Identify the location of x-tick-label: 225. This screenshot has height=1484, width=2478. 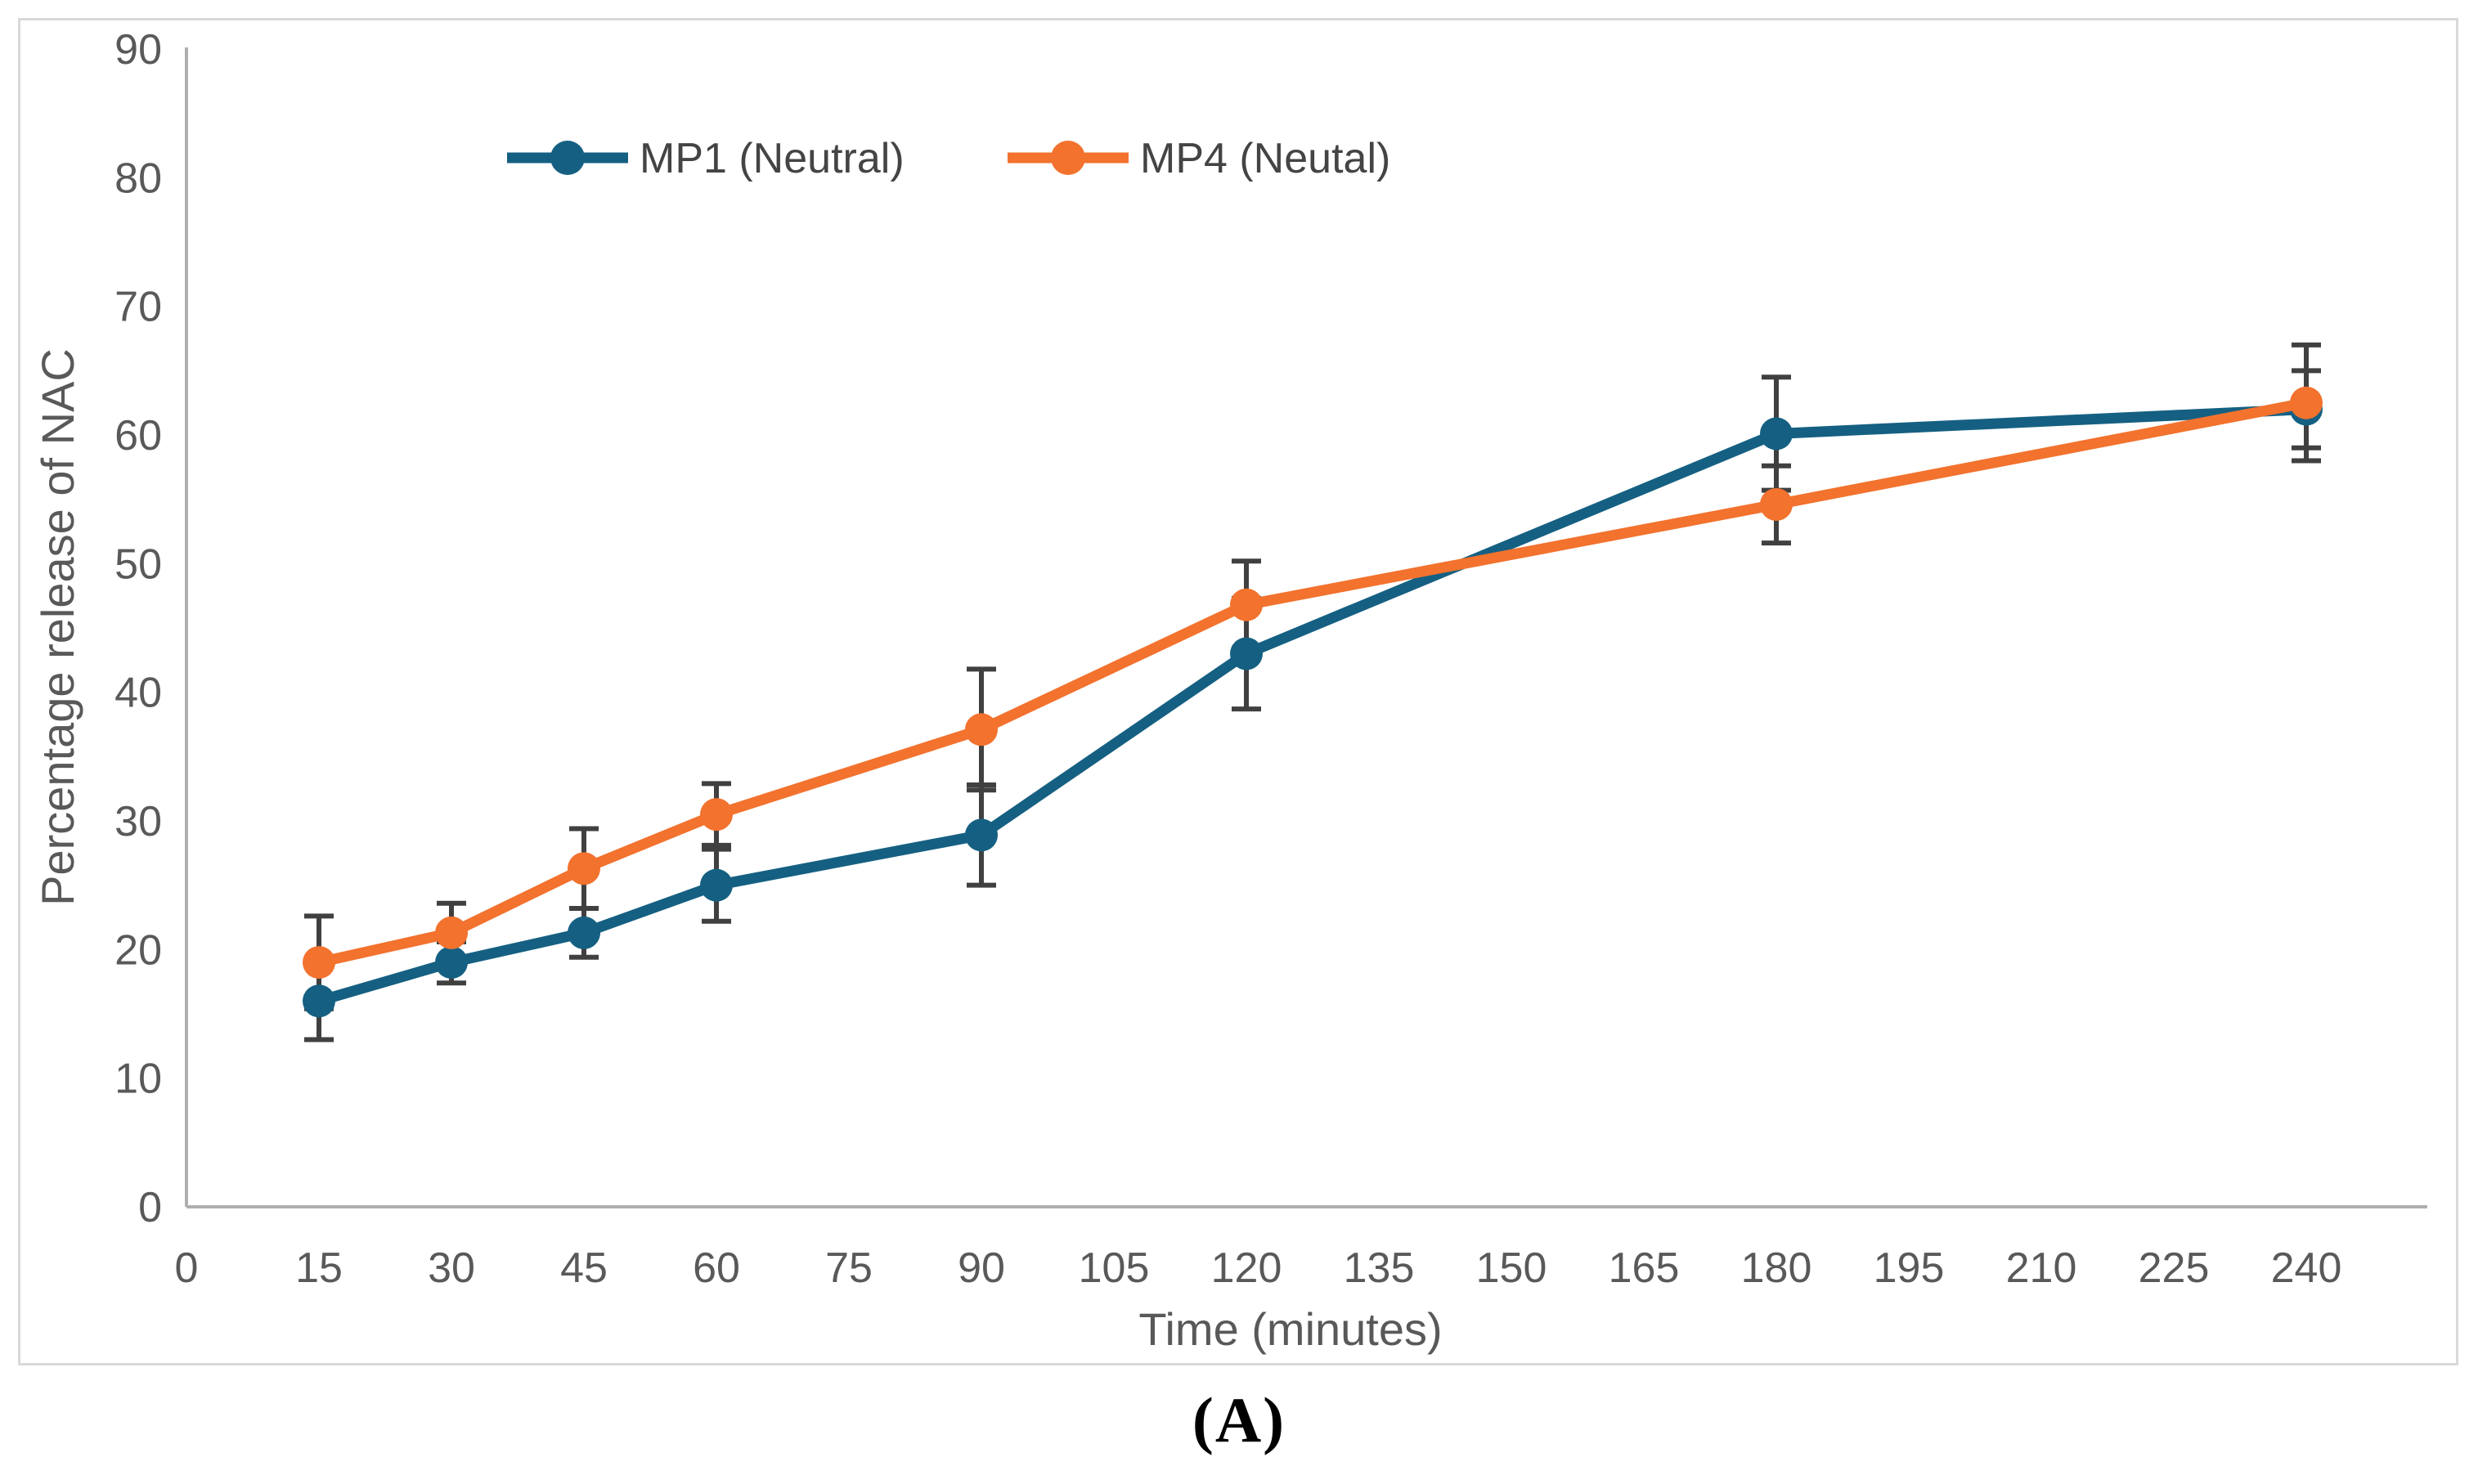
(2174, 1268).